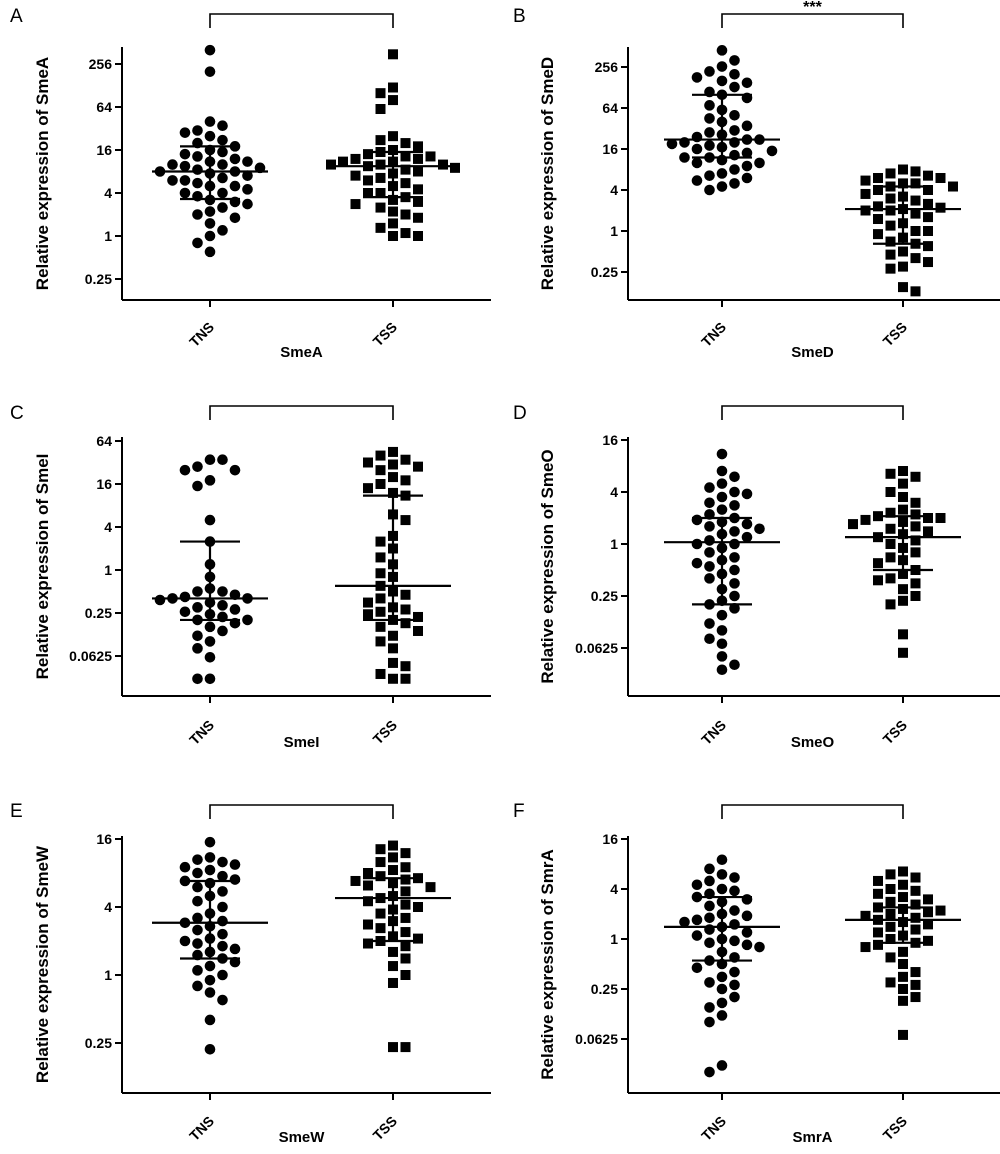 This screenshot has width=1000, height=1154. I want to click on y-tick-label: 4, so click(108, 907).